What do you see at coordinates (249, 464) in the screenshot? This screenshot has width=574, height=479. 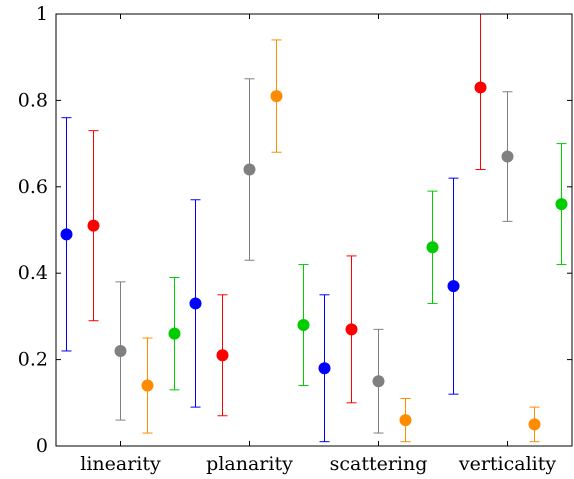 I see `x-tick-label-planarity: planarity` at bounding box center [249, 464].